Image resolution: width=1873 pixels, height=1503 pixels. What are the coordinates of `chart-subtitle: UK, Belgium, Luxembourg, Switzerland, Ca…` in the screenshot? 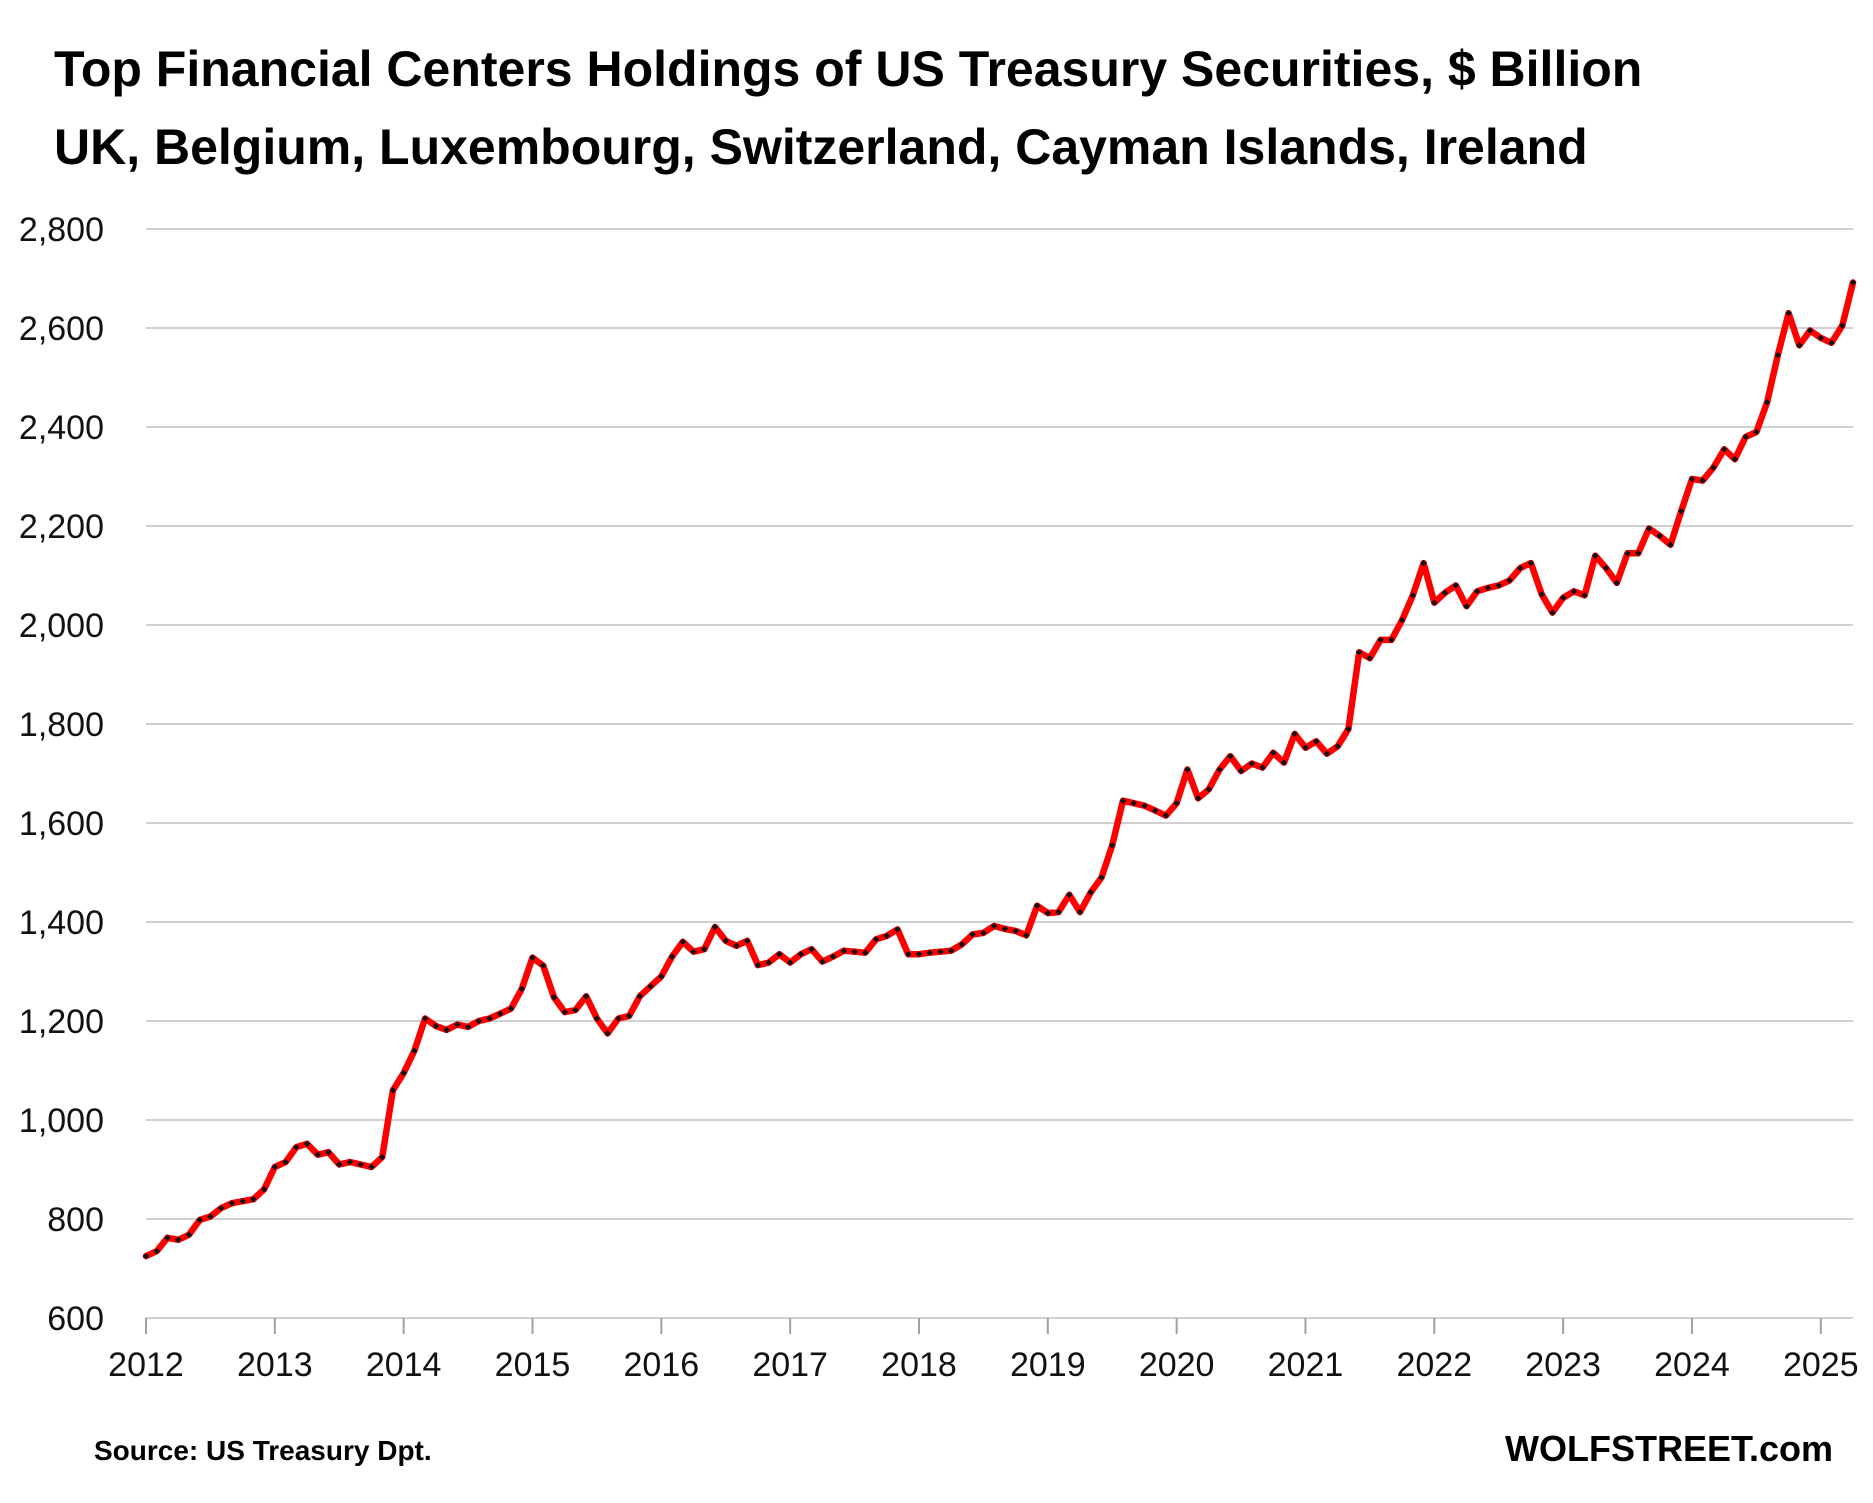 It's located at (821, 147).